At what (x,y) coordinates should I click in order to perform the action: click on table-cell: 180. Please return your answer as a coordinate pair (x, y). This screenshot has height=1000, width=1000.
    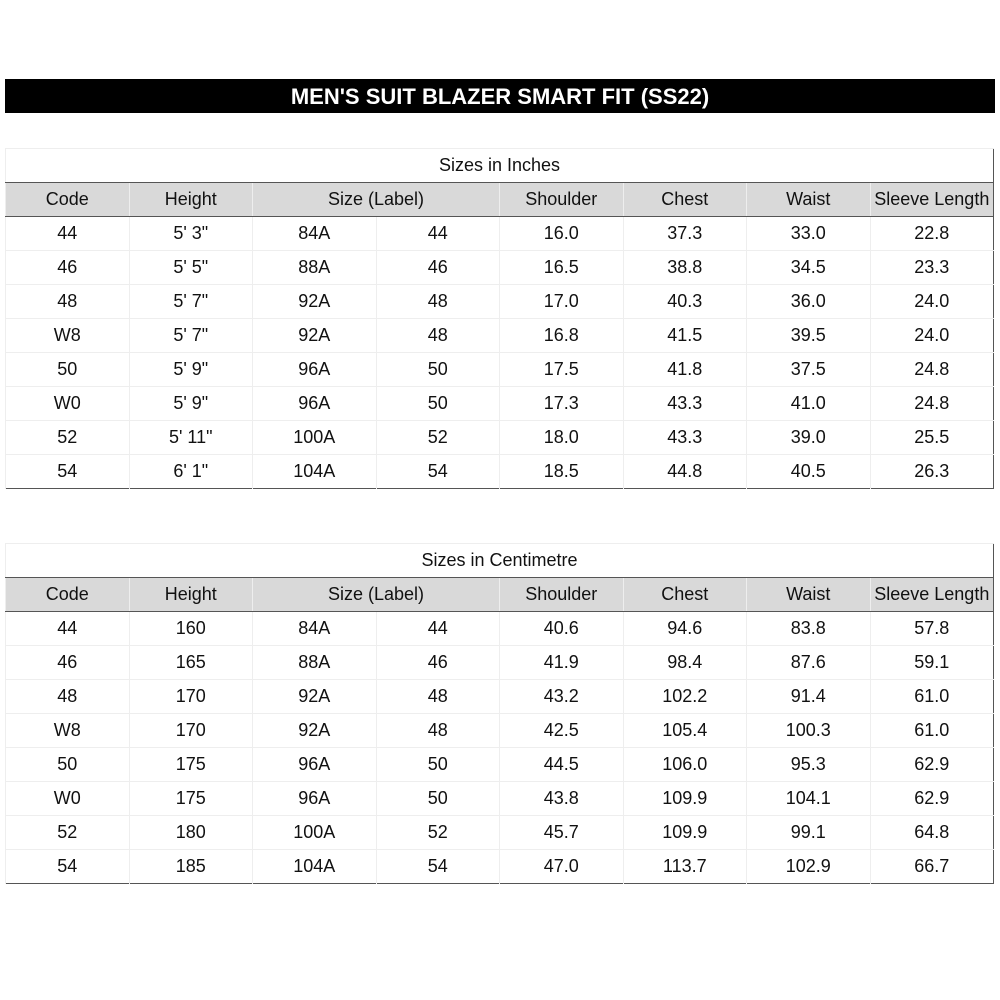
    Looking at the image, I should click on (190, 832).